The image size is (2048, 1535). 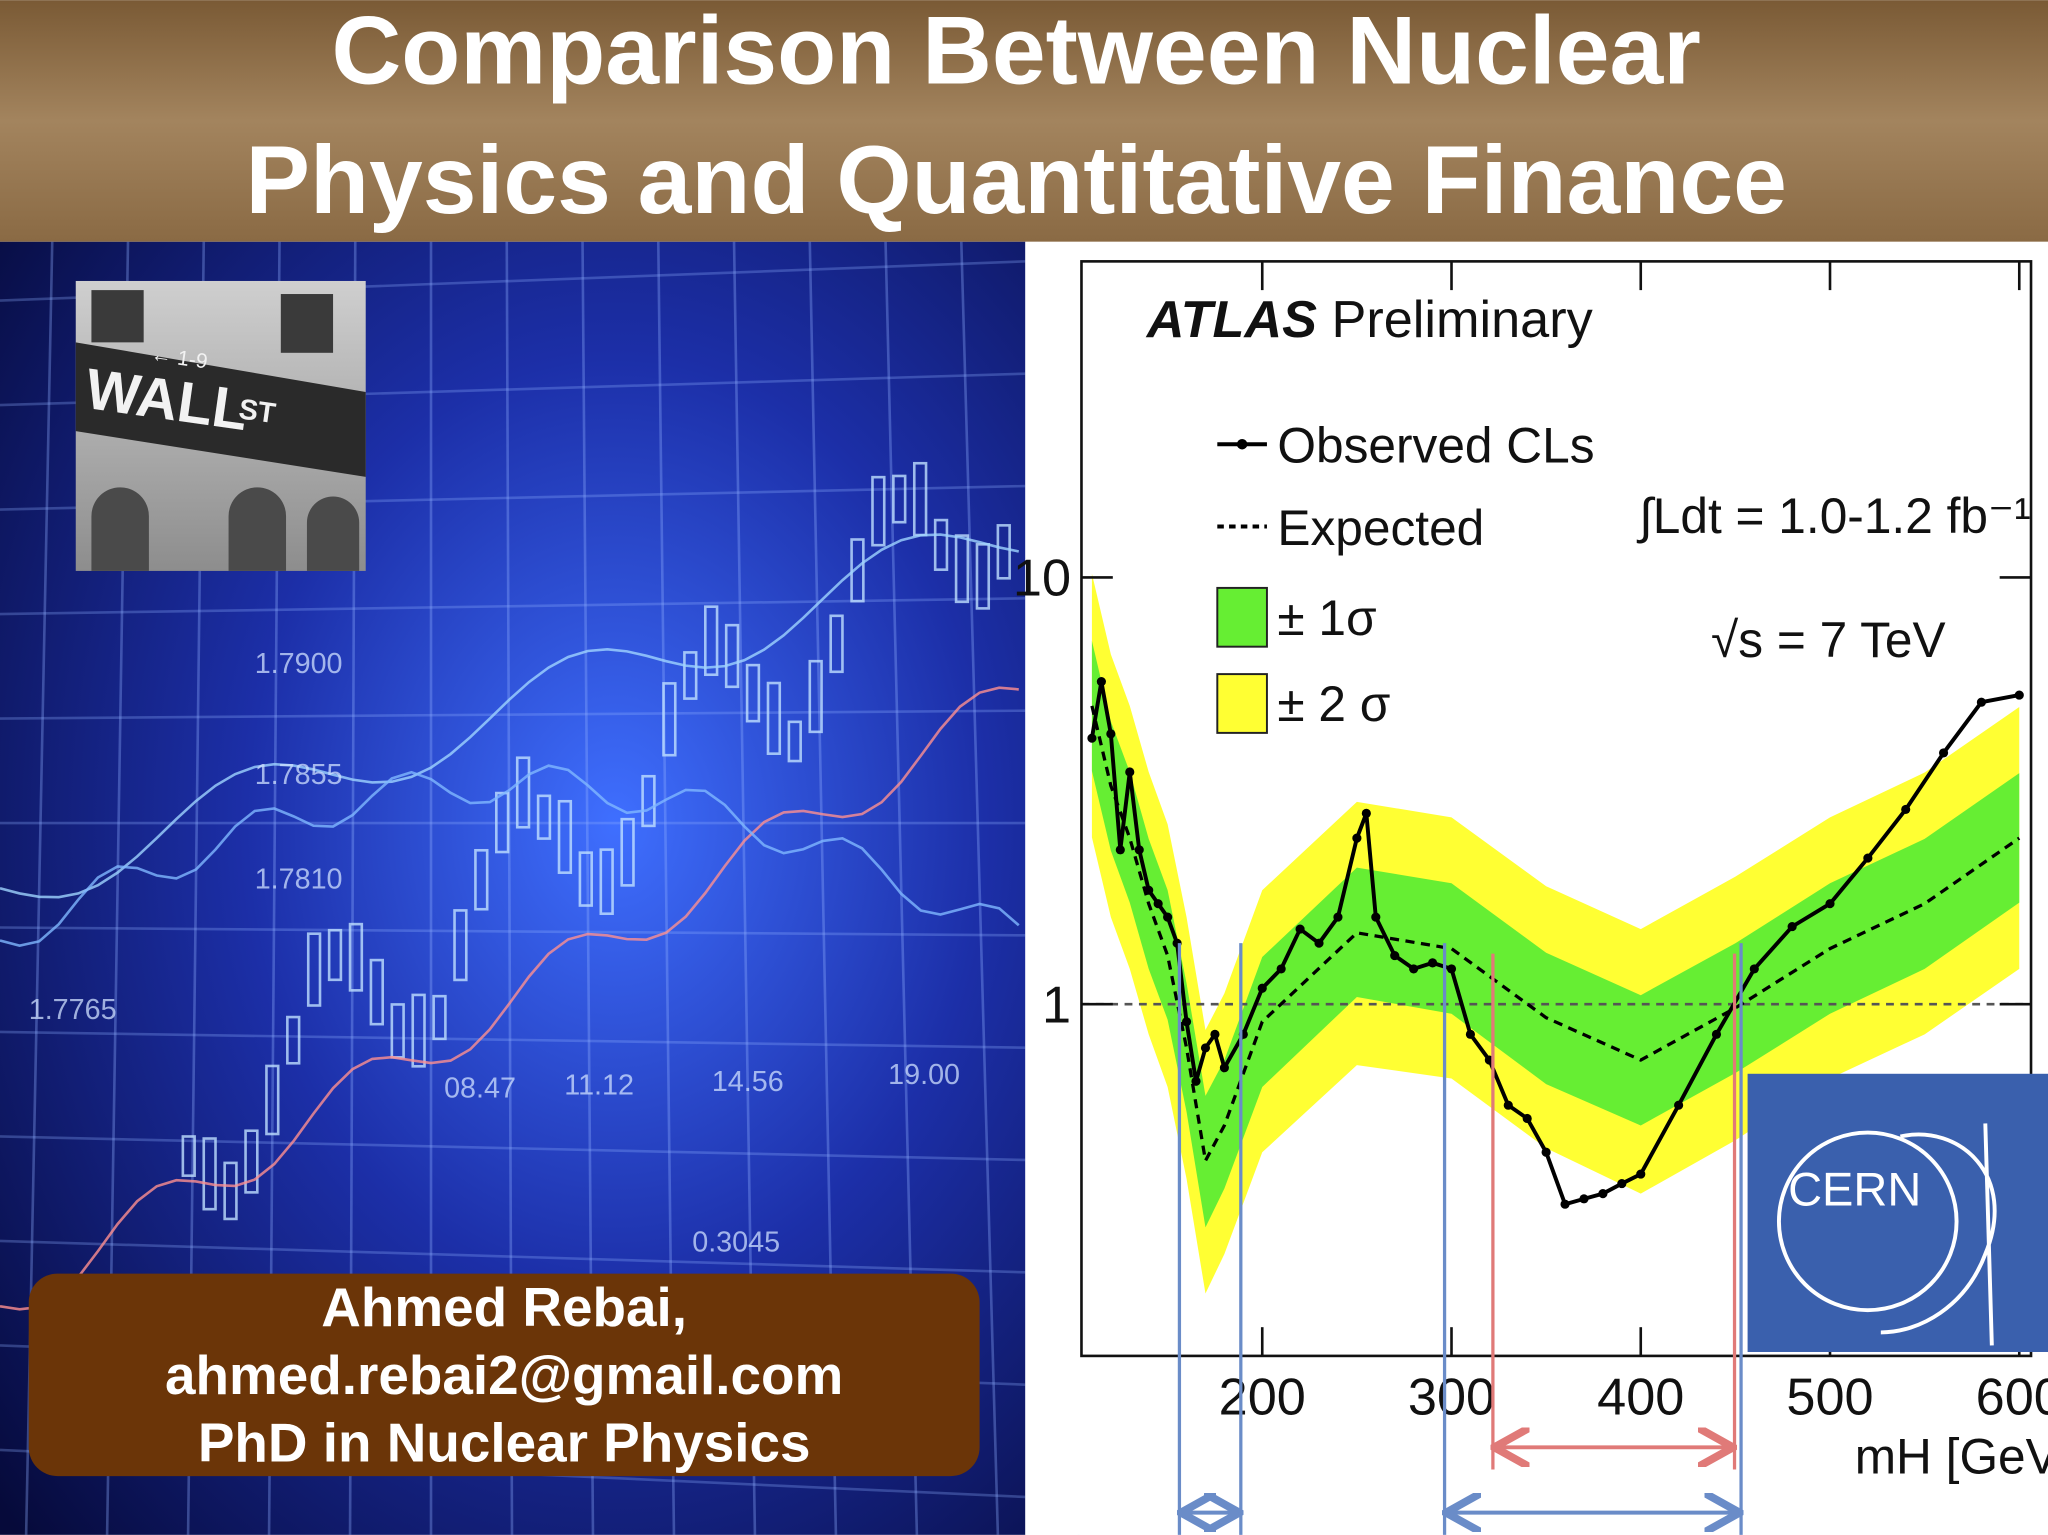 What do you see at coordinates (299, 775) in the screenshot?
I see `photo-label: 1.7855` at bounding box center [299, 775].